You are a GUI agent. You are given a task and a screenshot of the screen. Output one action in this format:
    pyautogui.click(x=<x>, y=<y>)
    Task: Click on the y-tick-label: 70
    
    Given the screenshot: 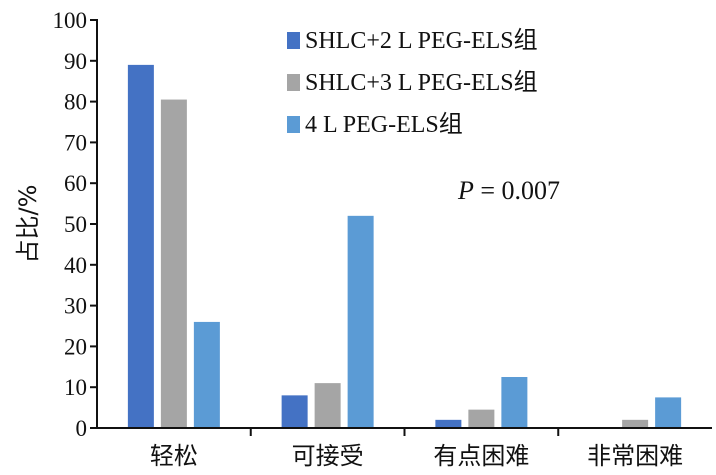 What is the action you would take?
    pyautogui.click(x=75, y=142)
    